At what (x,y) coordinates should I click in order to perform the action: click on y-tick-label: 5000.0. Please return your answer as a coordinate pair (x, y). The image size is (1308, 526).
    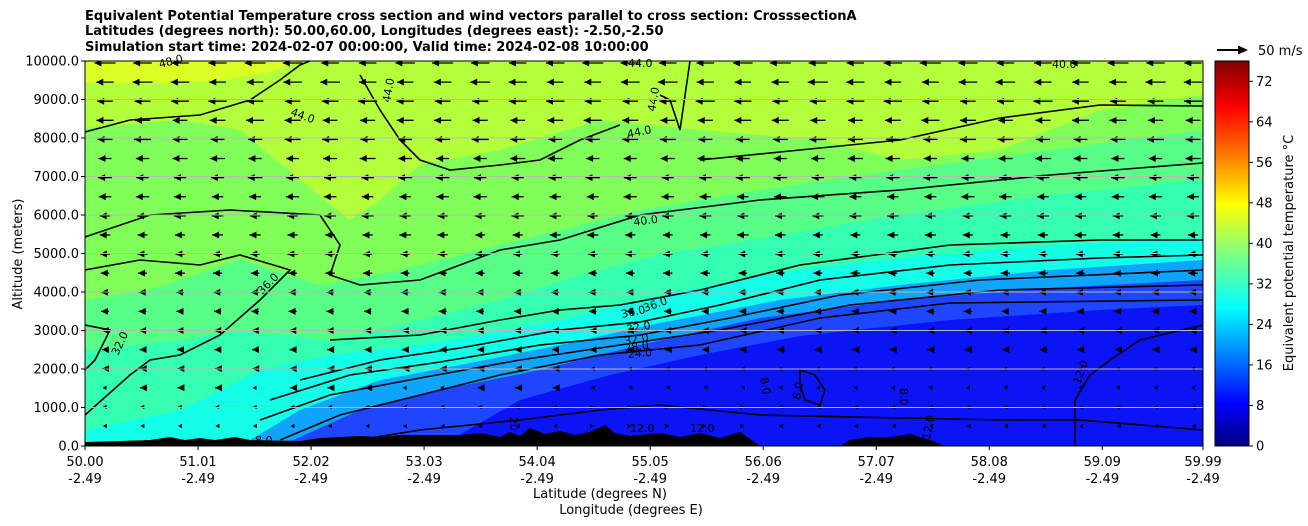
    Looking at the image, I should click on (57, 254).